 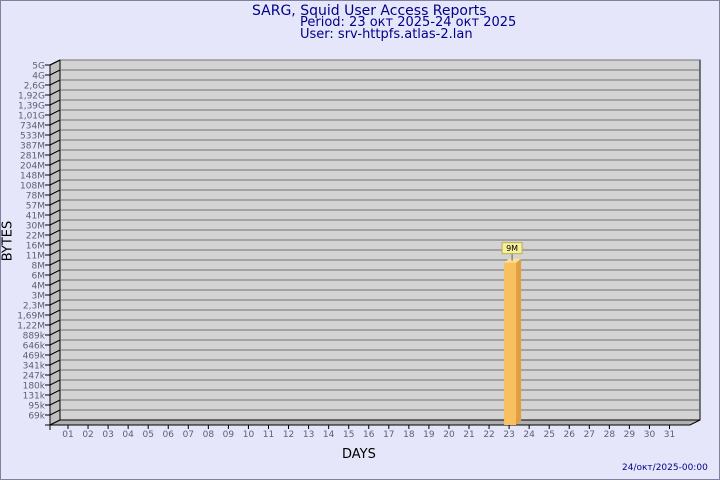 What do you see at coordinates (169, 435) in the screenshot?
I see `x-tick-label: 06` at bounding box center [169, 435].